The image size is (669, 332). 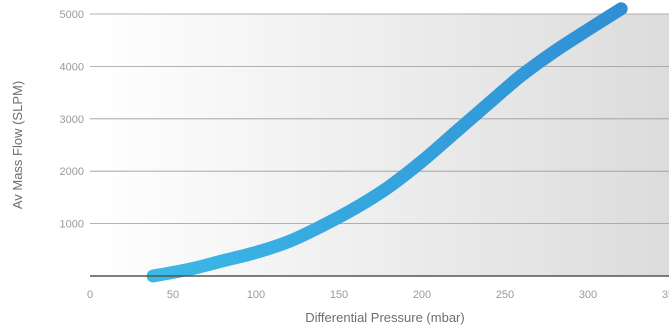 What do you see at coordinates (339, 295) in the screenshot?
I see `x-tick-label-150: 150` at bounding box center [339, 295].